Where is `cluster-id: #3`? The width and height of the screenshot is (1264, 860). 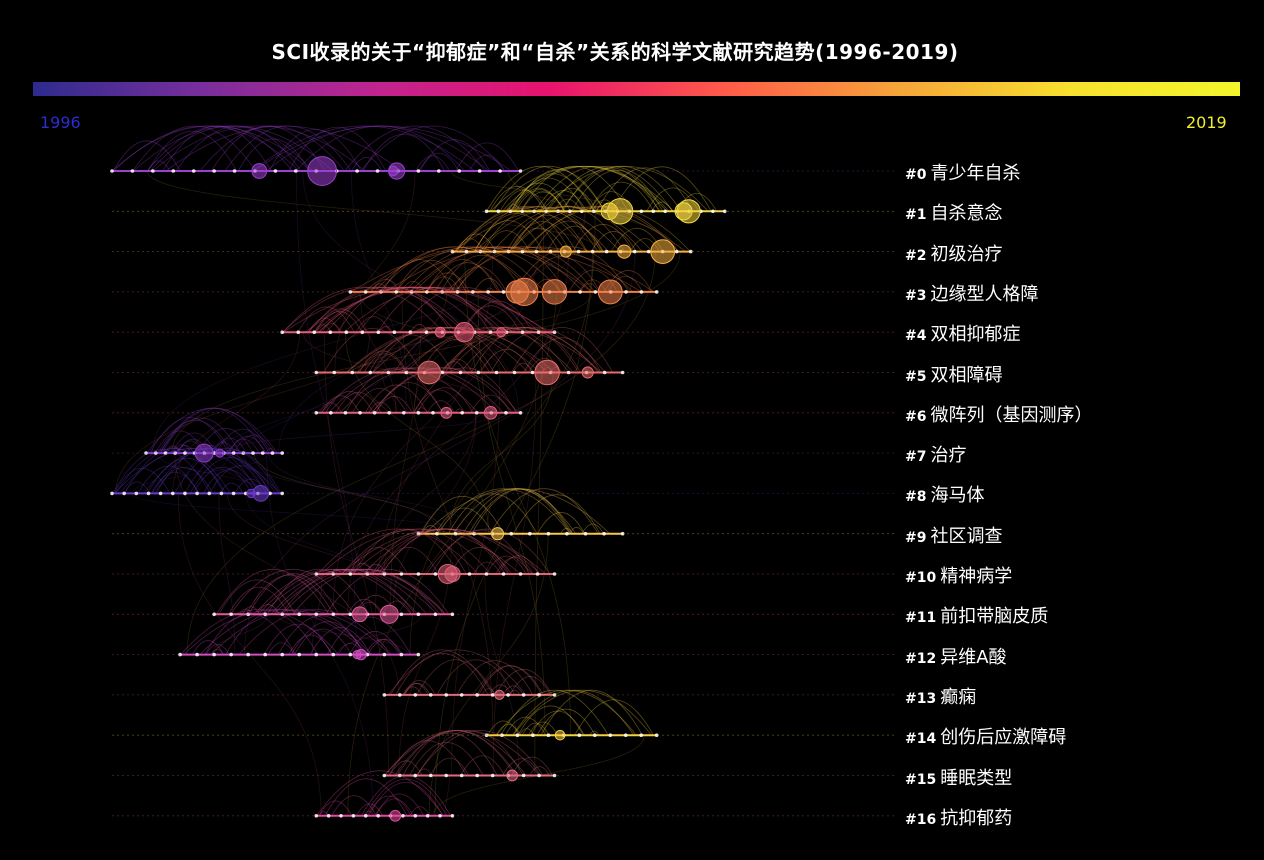 cluster-id: #3 is located at coordinates (915, 296).